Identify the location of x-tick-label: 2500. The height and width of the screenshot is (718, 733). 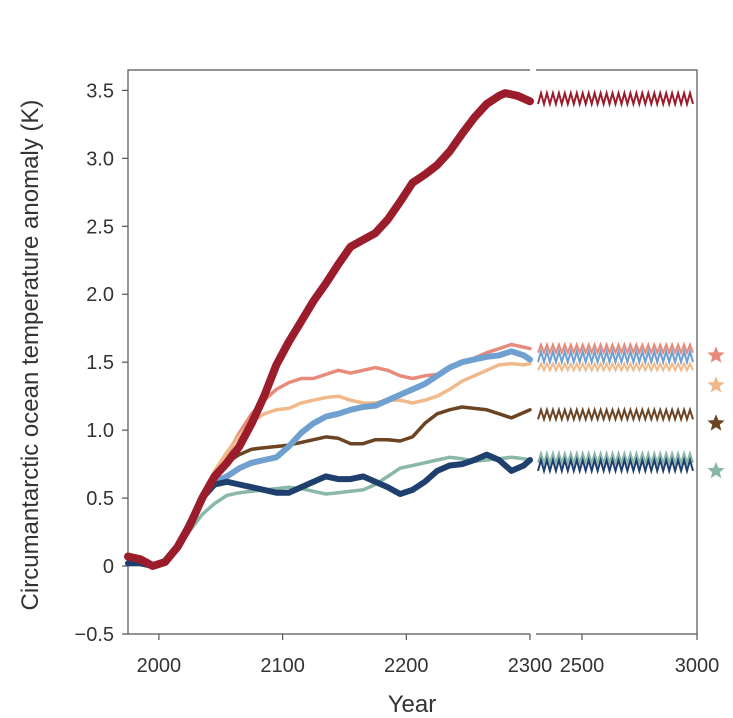
(582, 666).